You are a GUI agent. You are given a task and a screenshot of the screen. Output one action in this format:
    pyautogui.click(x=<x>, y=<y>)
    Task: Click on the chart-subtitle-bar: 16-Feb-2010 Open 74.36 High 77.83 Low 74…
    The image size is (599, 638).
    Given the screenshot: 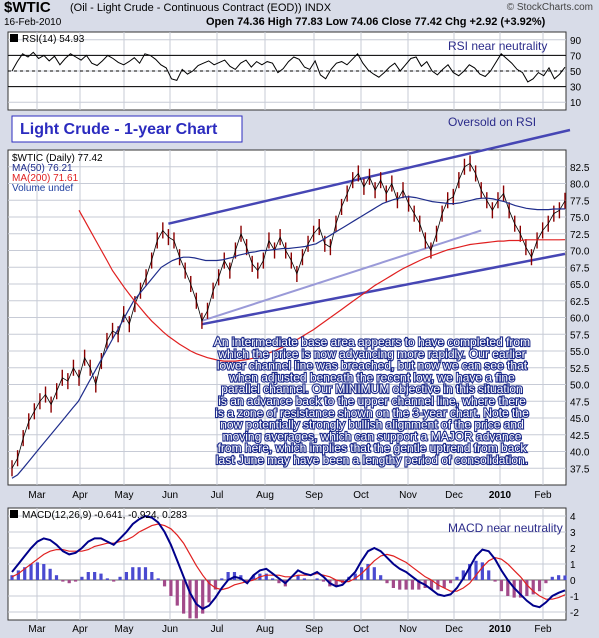 What is the action you would take?
    pyautogui.click(x=299, y=23)
    